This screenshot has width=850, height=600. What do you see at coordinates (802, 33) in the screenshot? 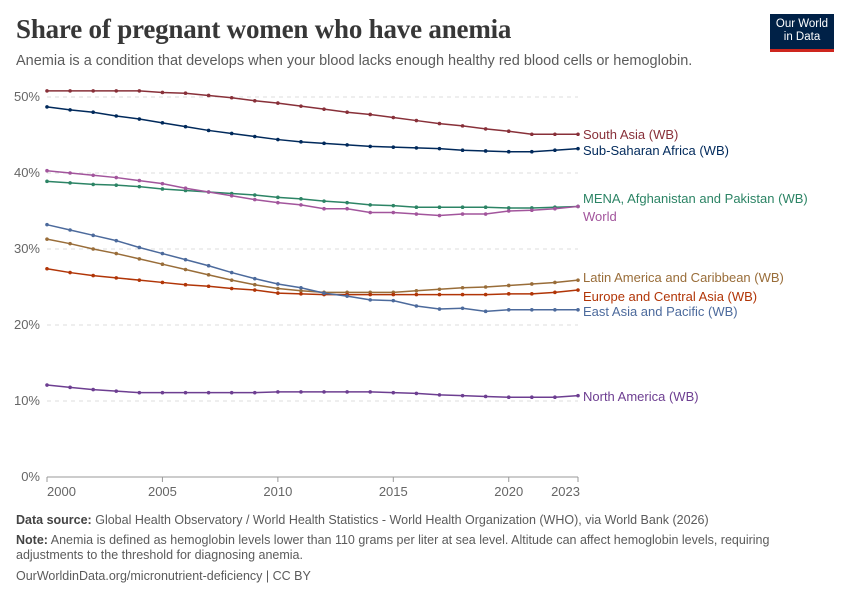
I see `owid-logo: Our World in Data` at bounding box center [802, 33].